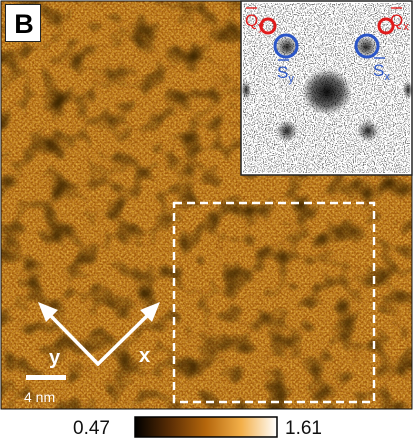 The image size is (415, 445). What do you see at coordinates (72, 337) in the screenshot?
I see `y-axis-arrow-line` at bounding box center [72, 337].